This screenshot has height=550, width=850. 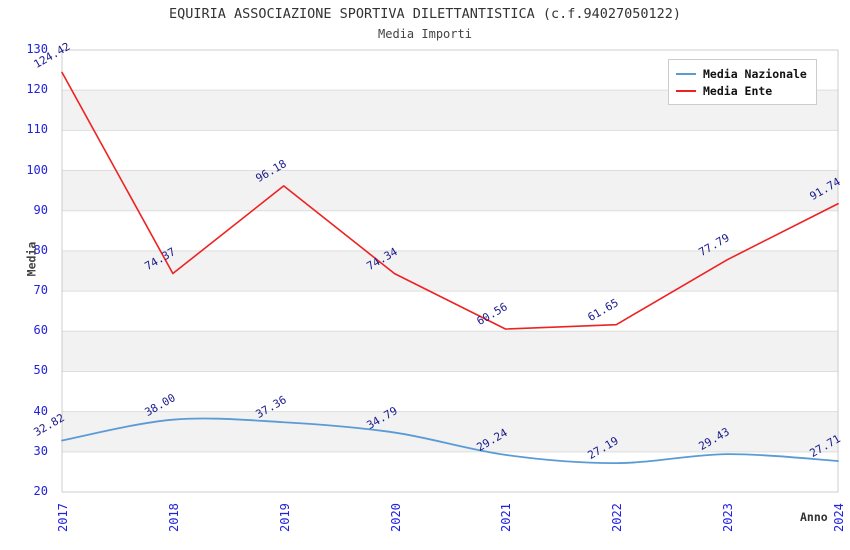 I want to click on x-axis-label: Anno, so click(x=814, y=517).